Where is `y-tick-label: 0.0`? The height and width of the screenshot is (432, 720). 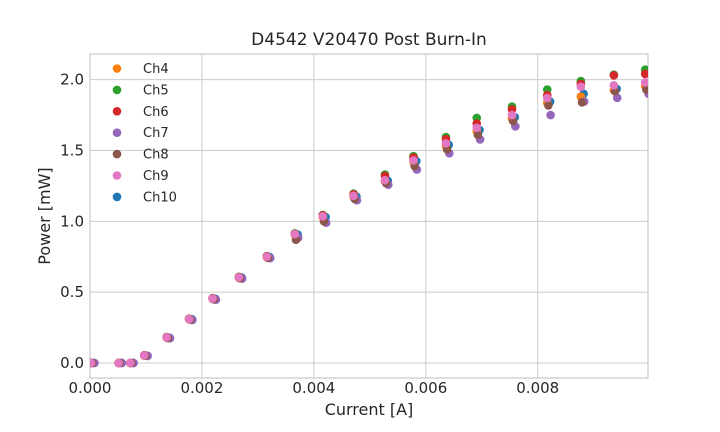
y-tick-label: 0.0 is located at coordinates (72, 363).